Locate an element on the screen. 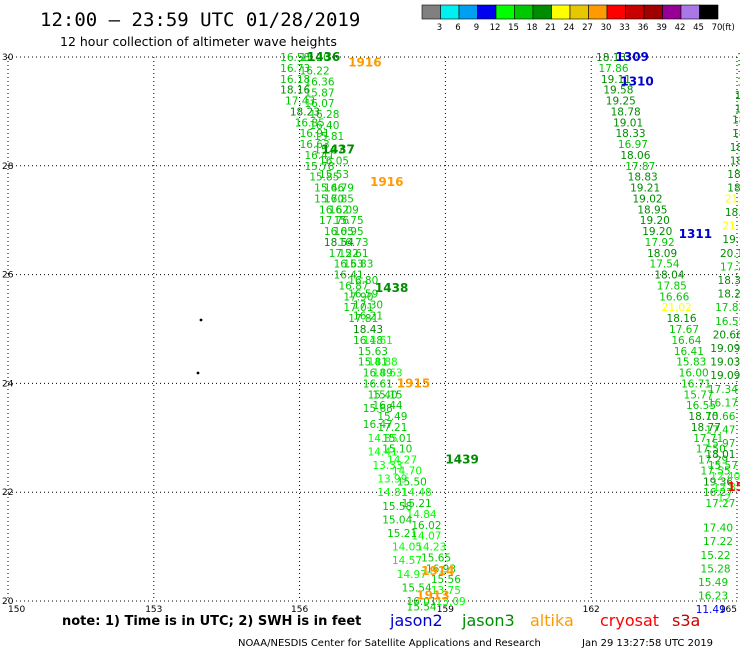 The image size is (740, 650). wave-height-point: 18.33 is located at coordinates (631, 134).